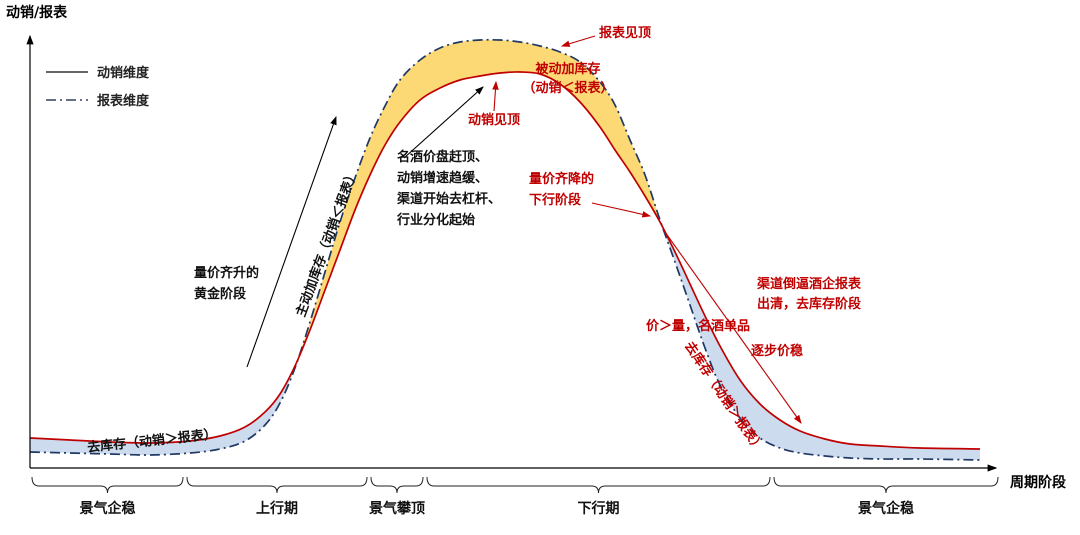 This screenshot has height=535, width=1080. I want to click on y-axis-title: 动销/报表, so click(37, 12).